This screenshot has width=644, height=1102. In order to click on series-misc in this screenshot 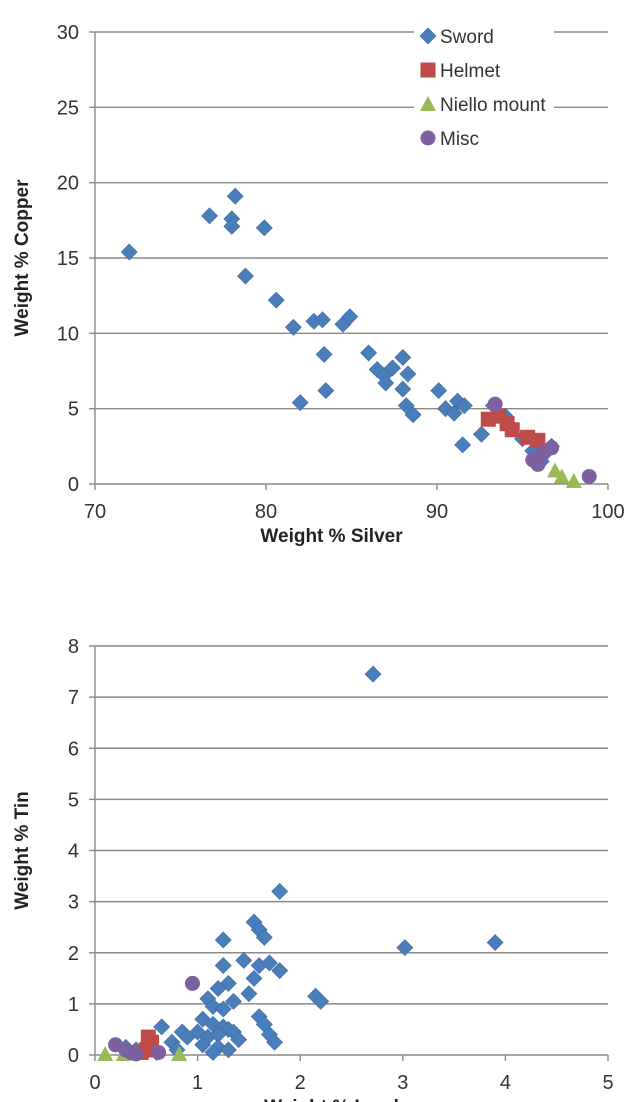, I will do `click(154, 1019)`.